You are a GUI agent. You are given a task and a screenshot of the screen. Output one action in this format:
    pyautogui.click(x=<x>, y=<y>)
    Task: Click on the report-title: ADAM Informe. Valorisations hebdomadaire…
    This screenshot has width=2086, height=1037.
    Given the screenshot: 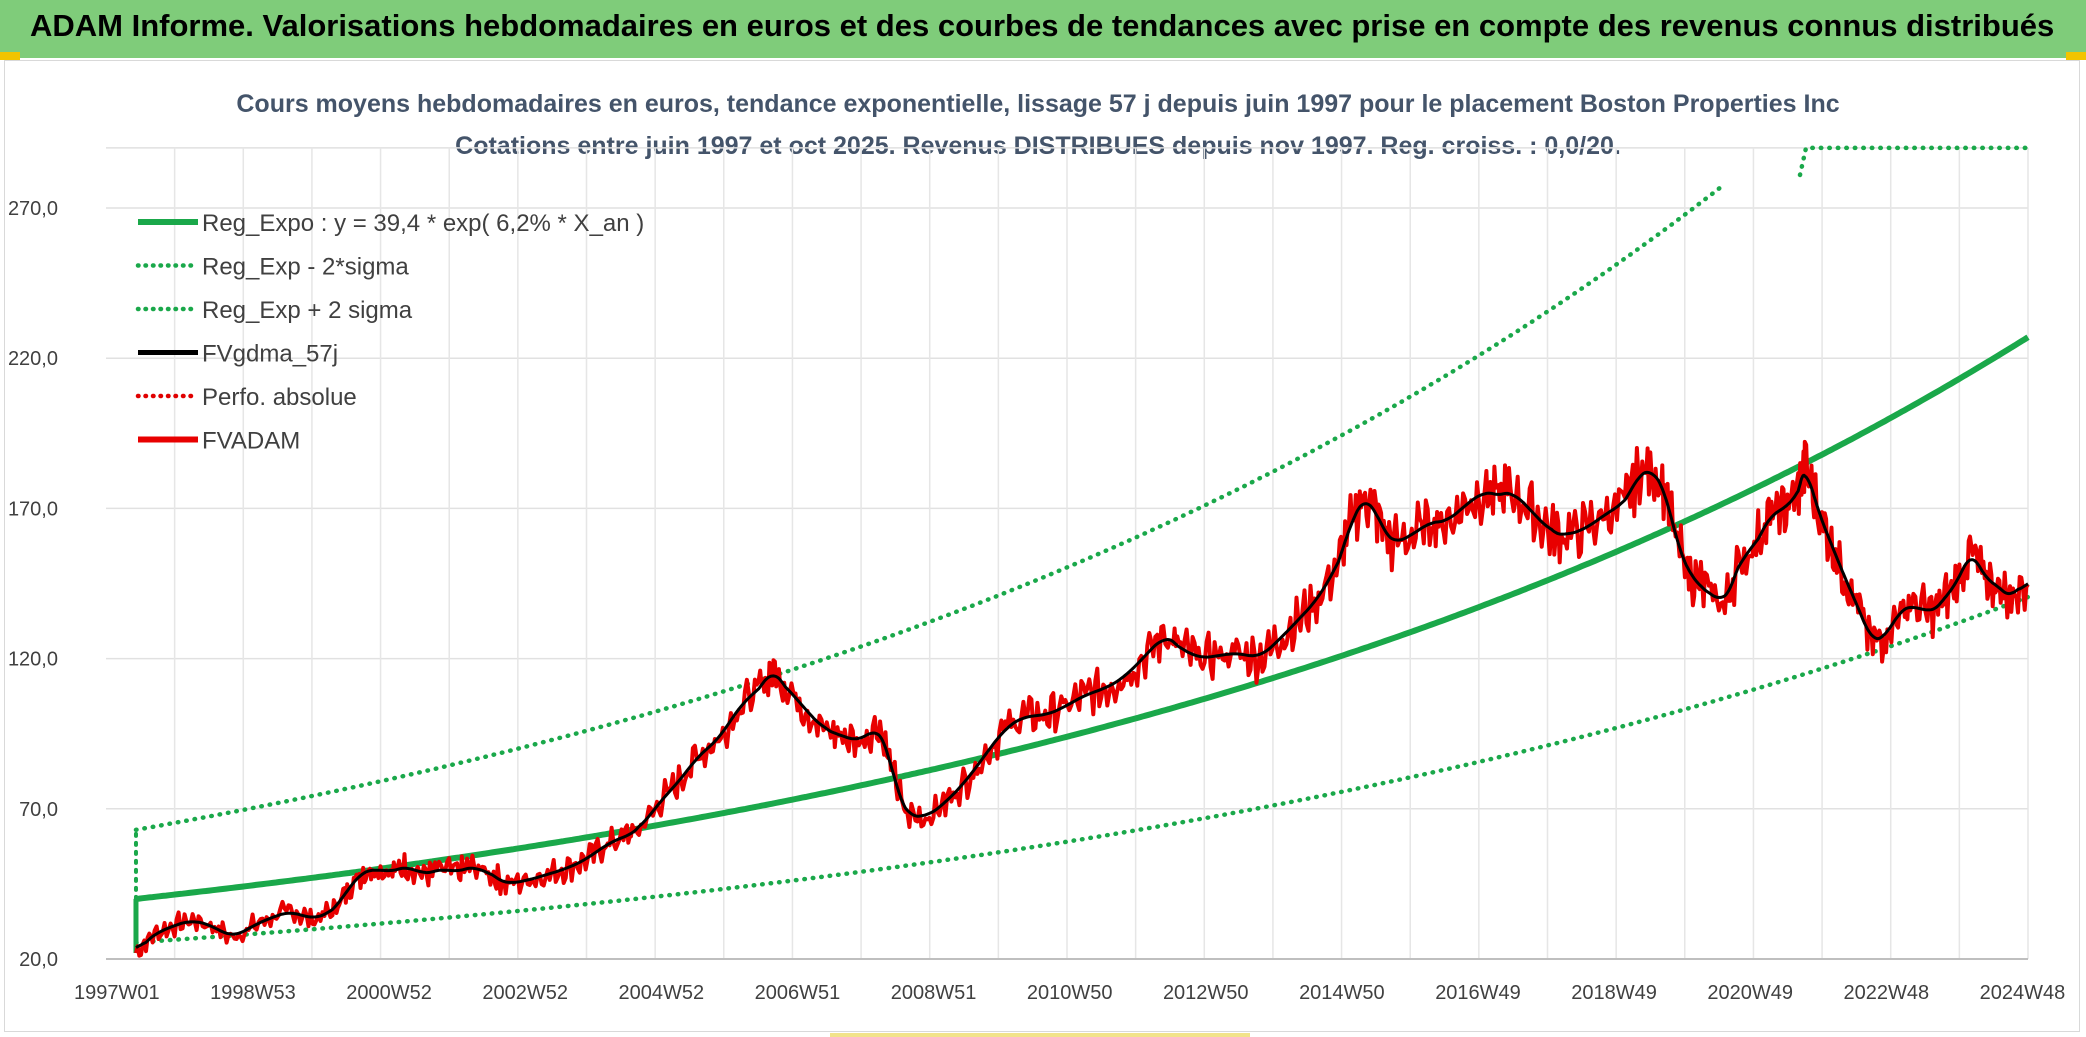 What is the action you would take?
    pyautogui.click(x=1042, y=25)
    